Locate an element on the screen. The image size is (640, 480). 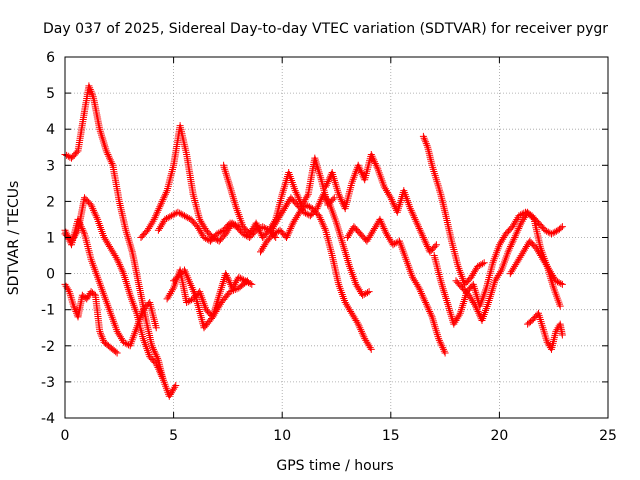
x-axis-label: GPS time / hours is located at coordinates (334, 466).